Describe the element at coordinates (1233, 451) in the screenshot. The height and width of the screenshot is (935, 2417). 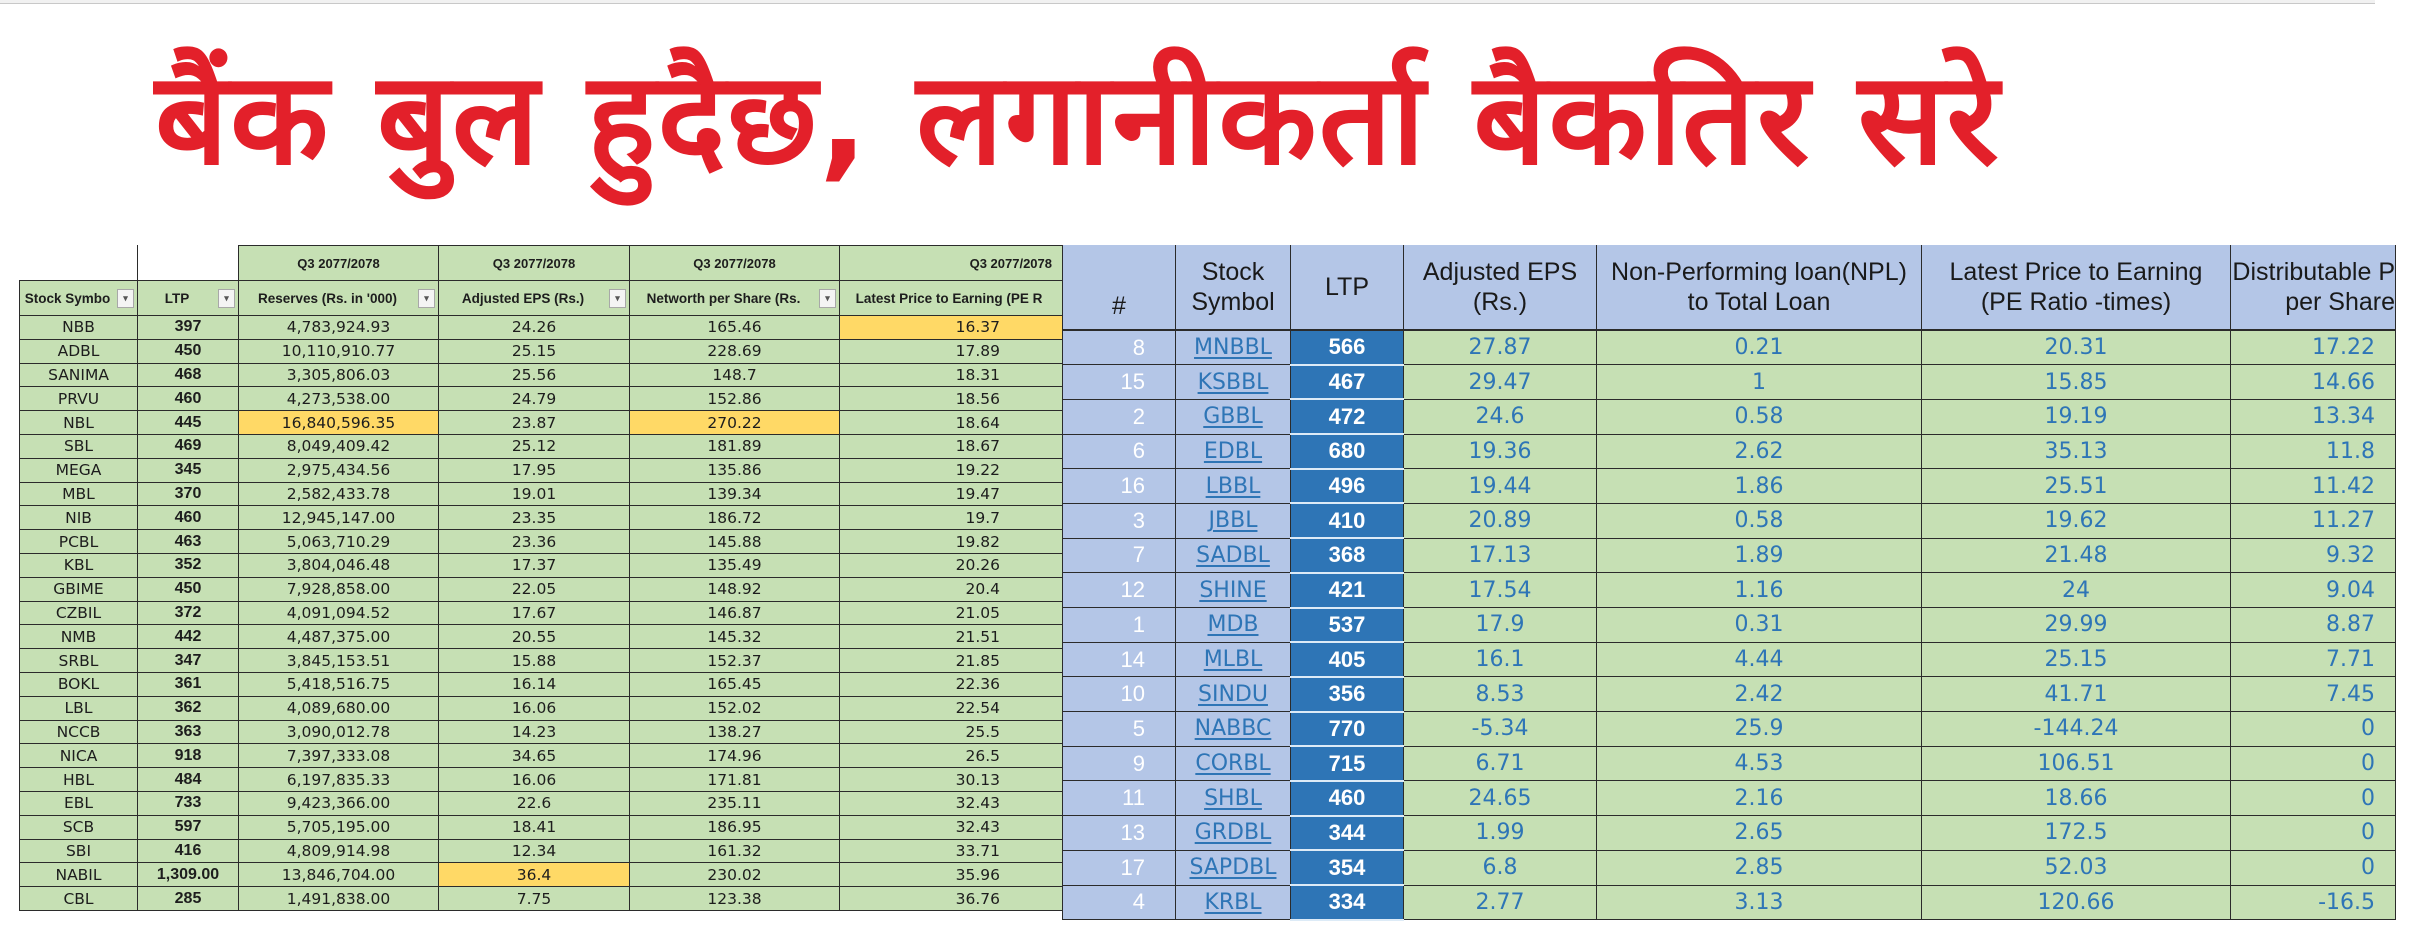
I see `cell-symbol: EDBL` at that location.